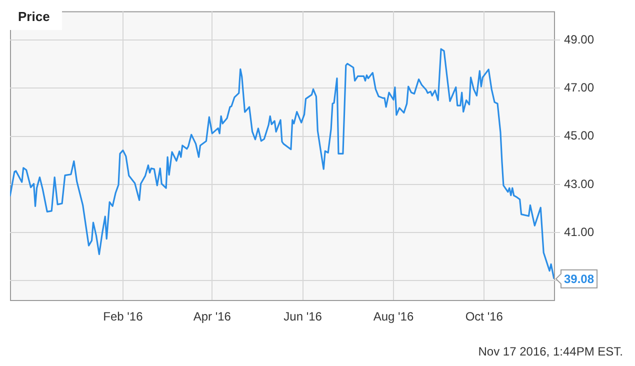 This screenshot has height=366, width=635. Describe the element at coordinates (579, 183) in the screenshot. I see `y-tick-label: 43.00` at that location.